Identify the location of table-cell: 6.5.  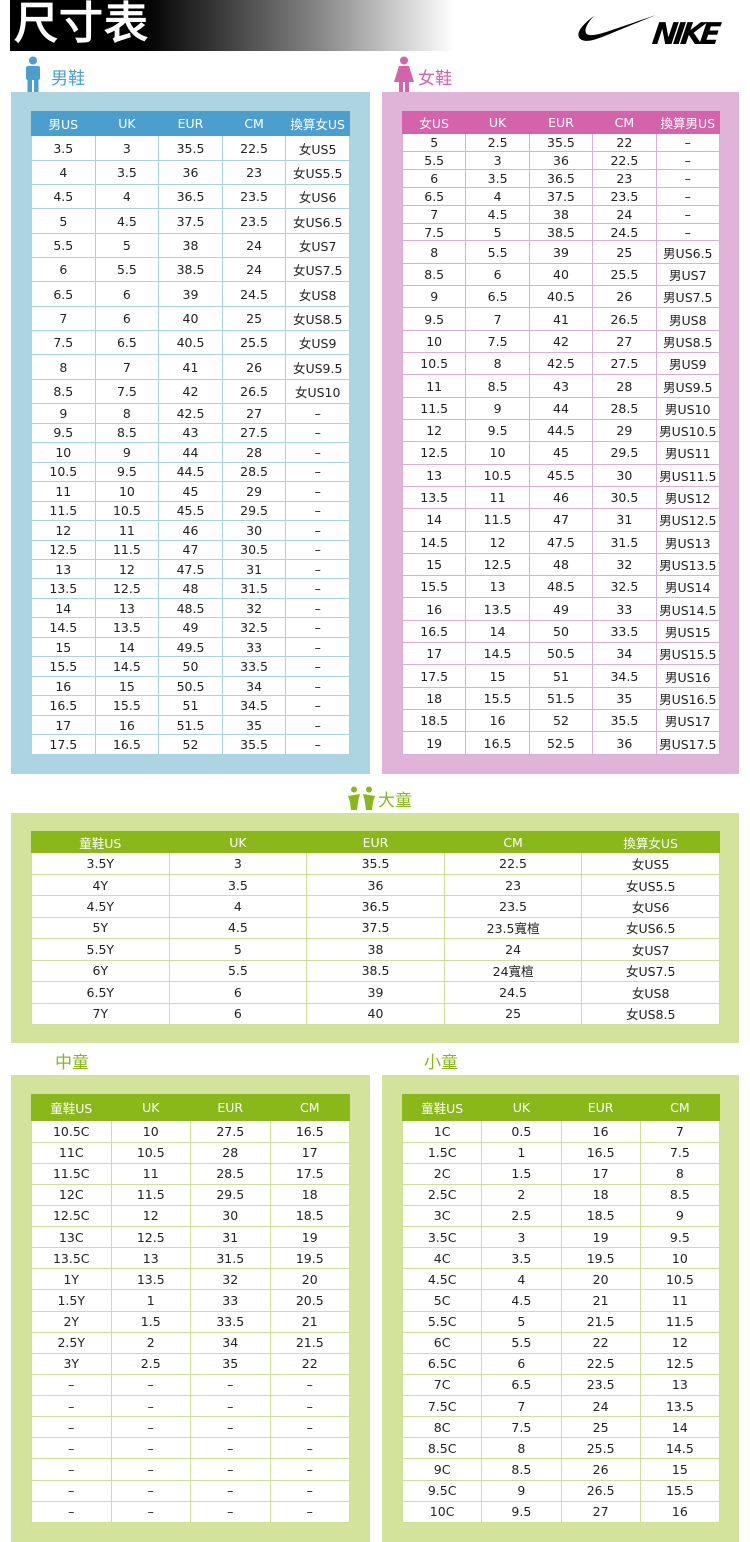
(497, 297).